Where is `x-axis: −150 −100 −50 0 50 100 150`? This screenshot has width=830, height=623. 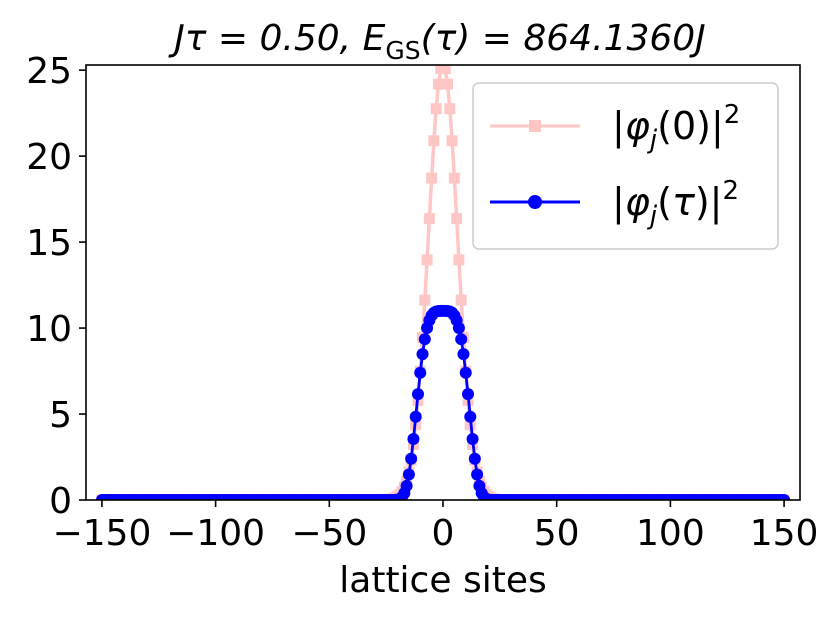
x-axis: −150 −100 −50 0 50 100 150 is located at coordinates (435, 527).